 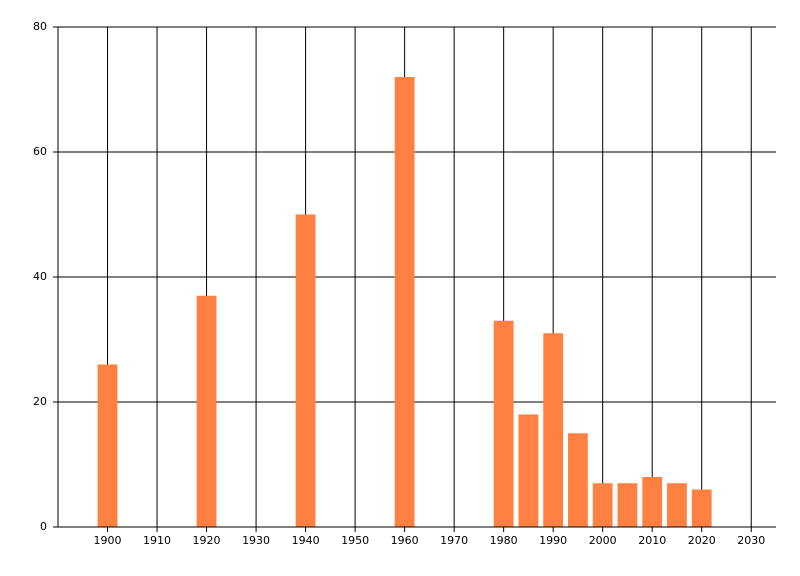 I want to click on x-tick-label: 1910, so click(x=157, y=540).